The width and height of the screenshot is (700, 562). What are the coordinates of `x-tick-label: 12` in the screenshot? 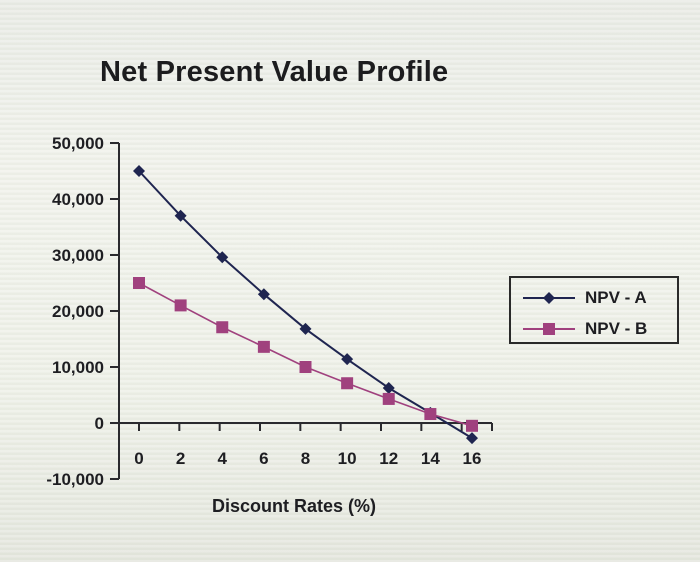 It's located at (388, 458).